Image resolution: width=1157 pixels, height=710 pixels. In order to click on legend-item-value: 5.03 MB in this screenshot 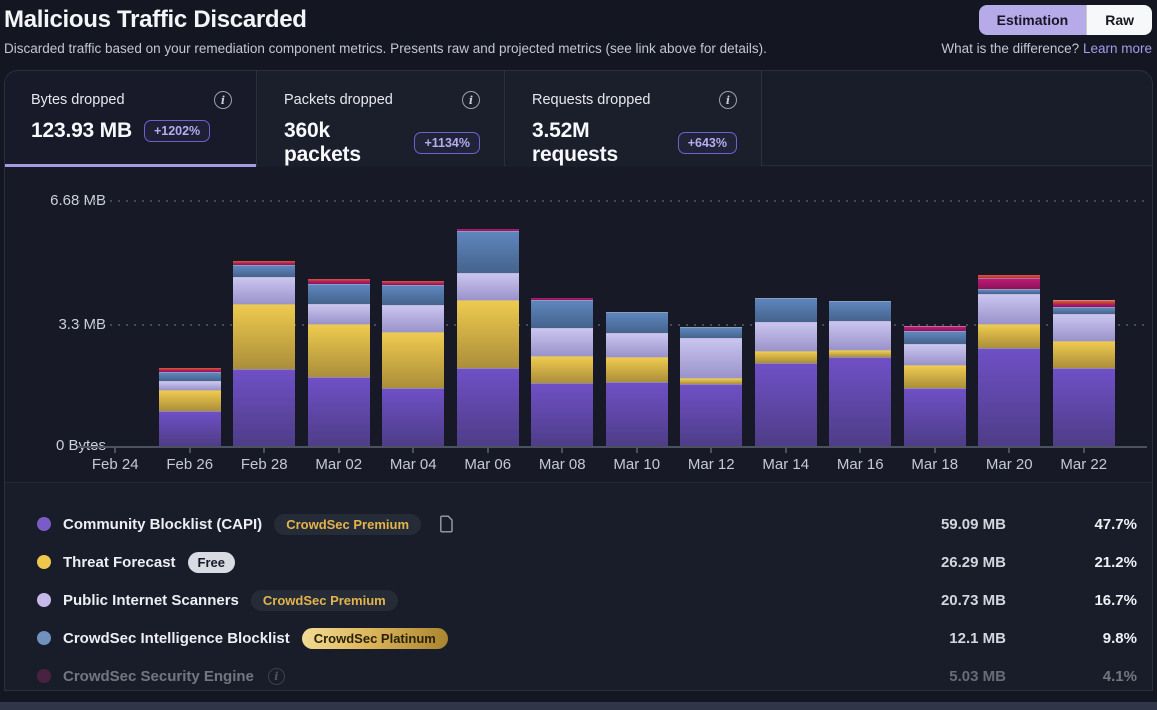, I will do `click(977, 676)`.